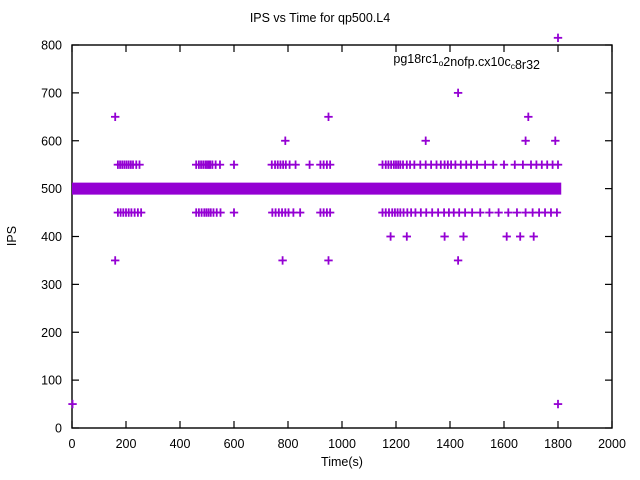 Image resolution: width=640 pixels, height=480 pixels. Describe the element at coordinates (58, 429) in the screenshot. I see `y-tick-label: 0` at that location.